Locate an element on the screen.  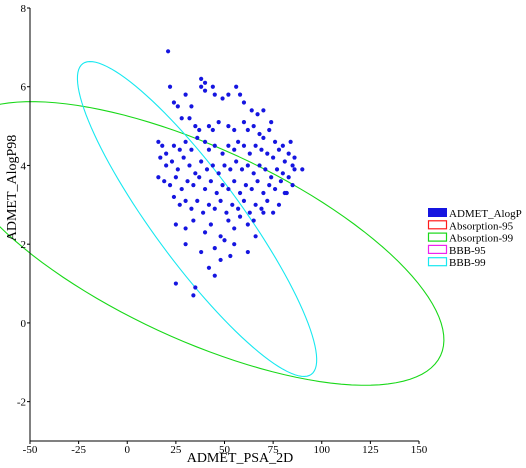
legend-label: Absorption-95 is located at coordinates (481, 226).